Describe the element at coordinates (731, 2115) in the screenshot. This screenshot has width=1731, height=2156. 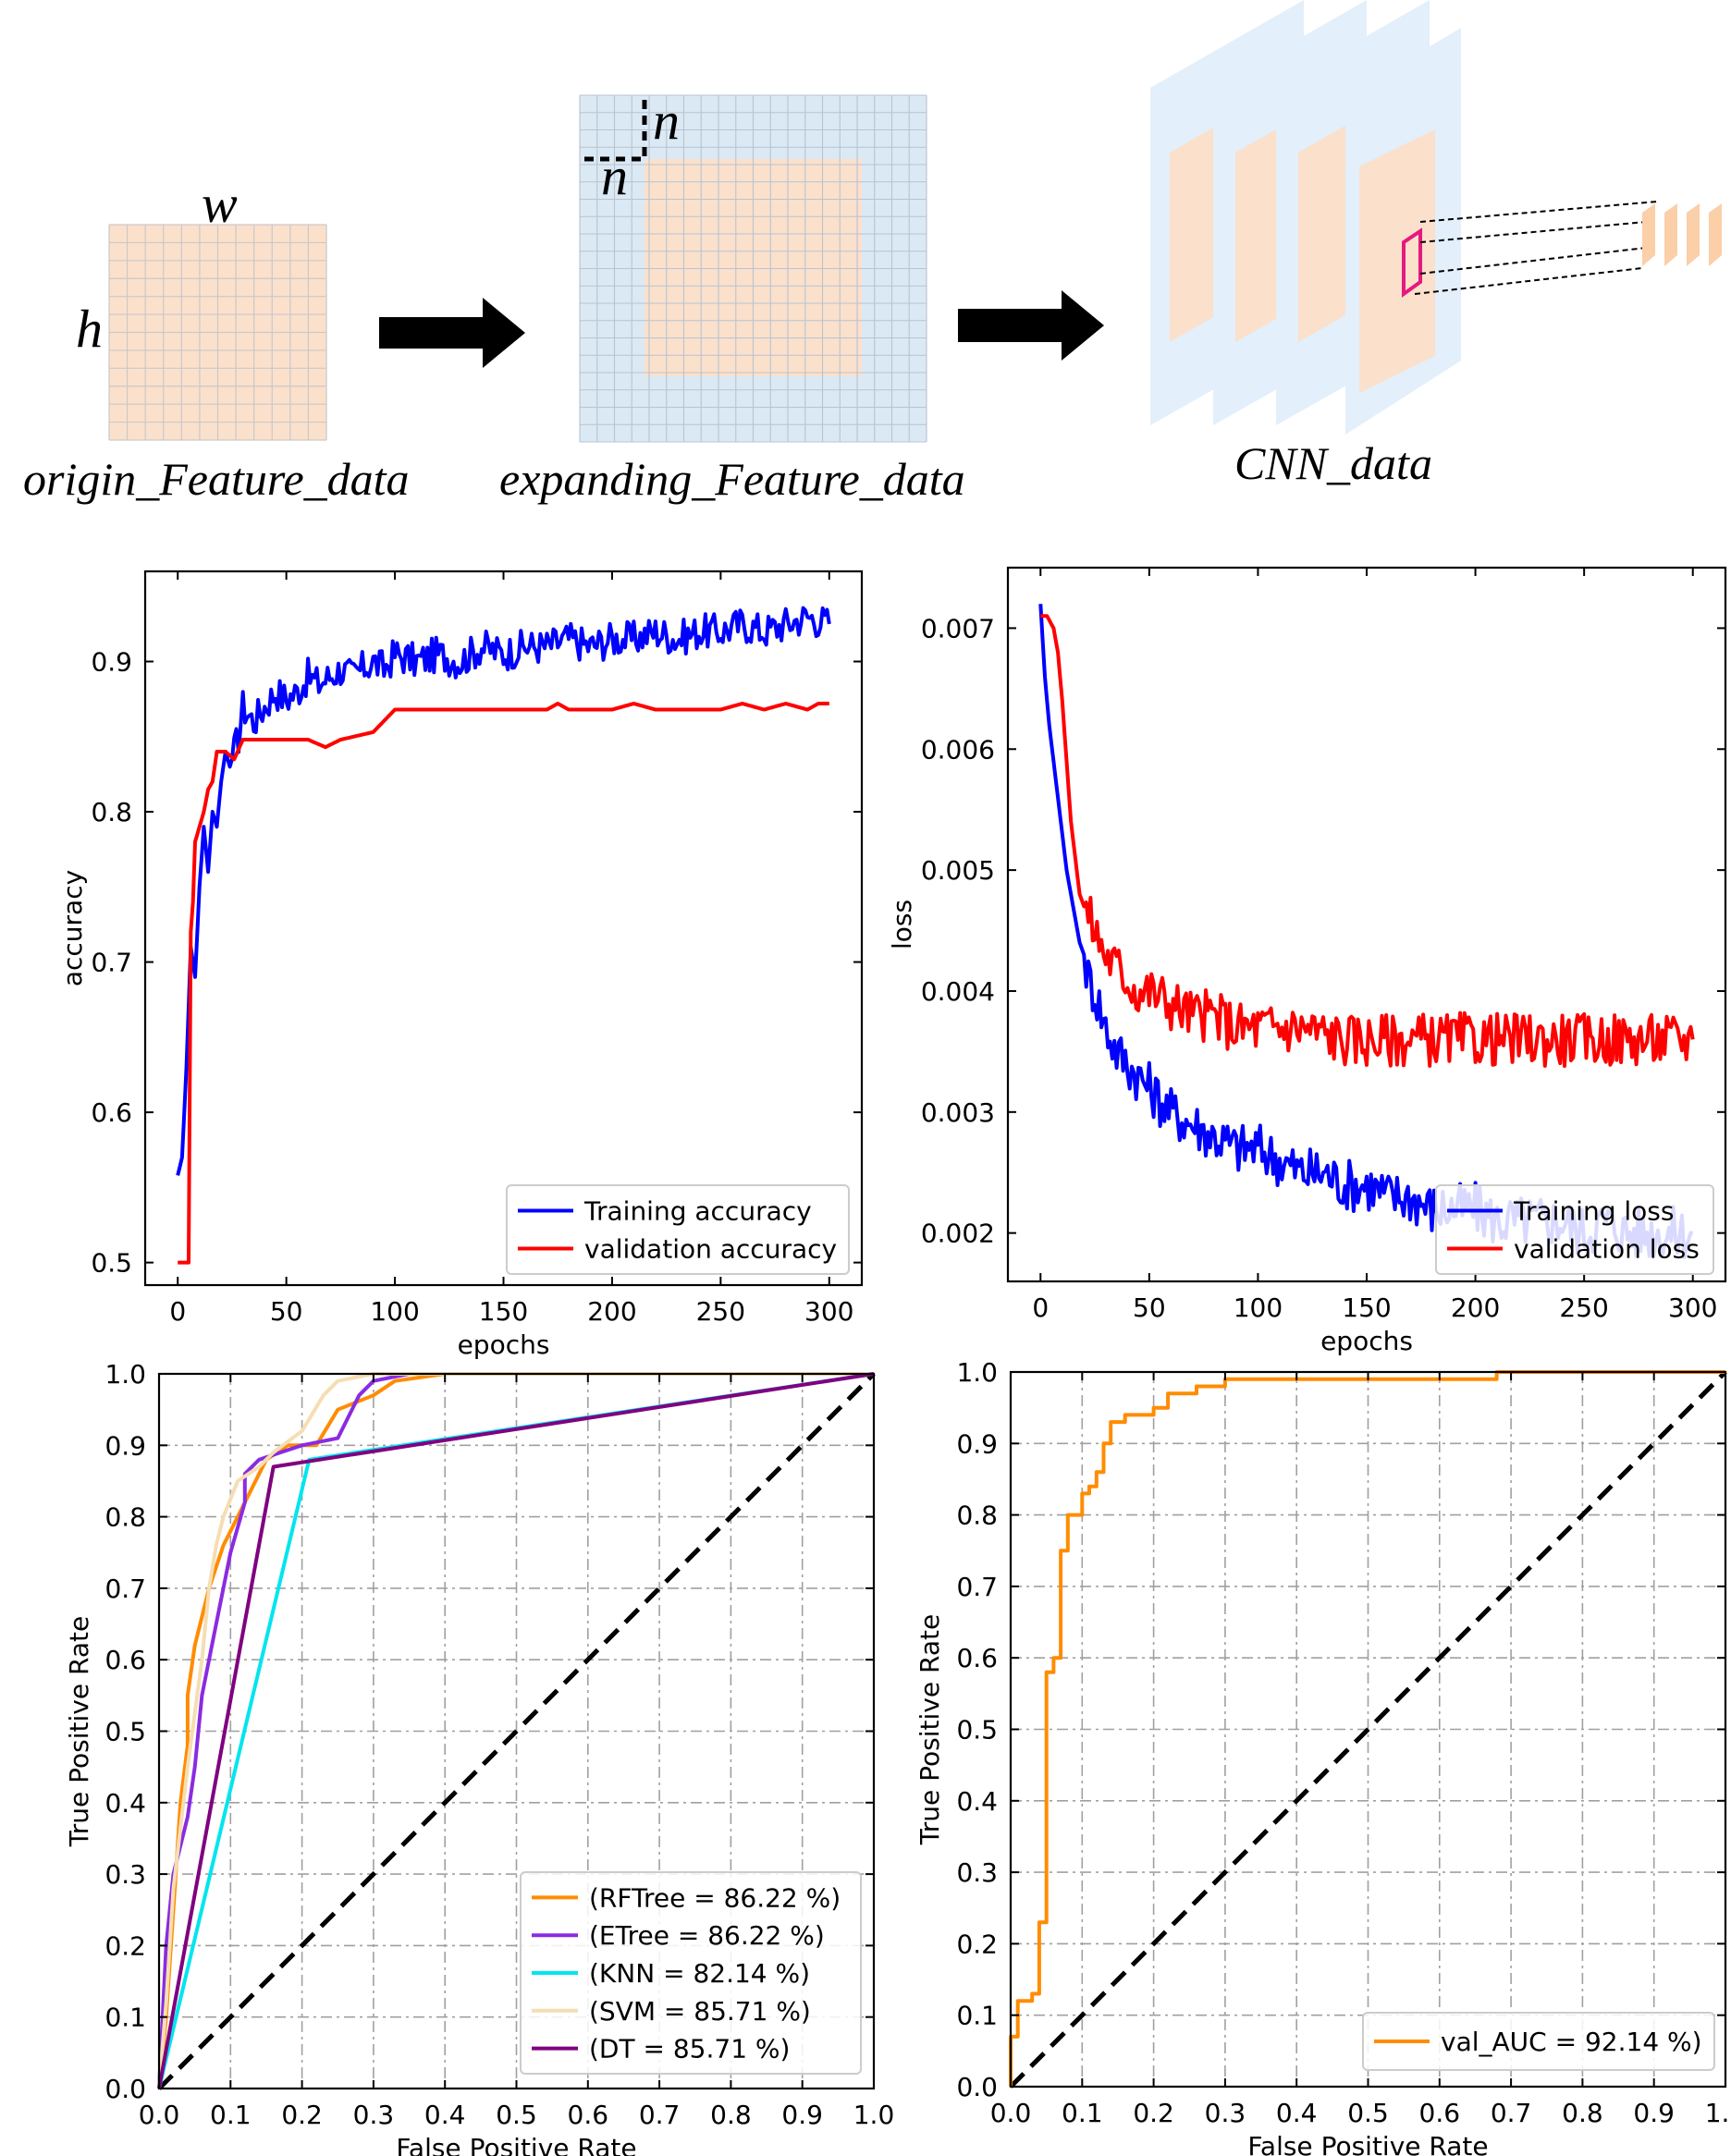
I see `x-tick-label: 0.8` at that location.